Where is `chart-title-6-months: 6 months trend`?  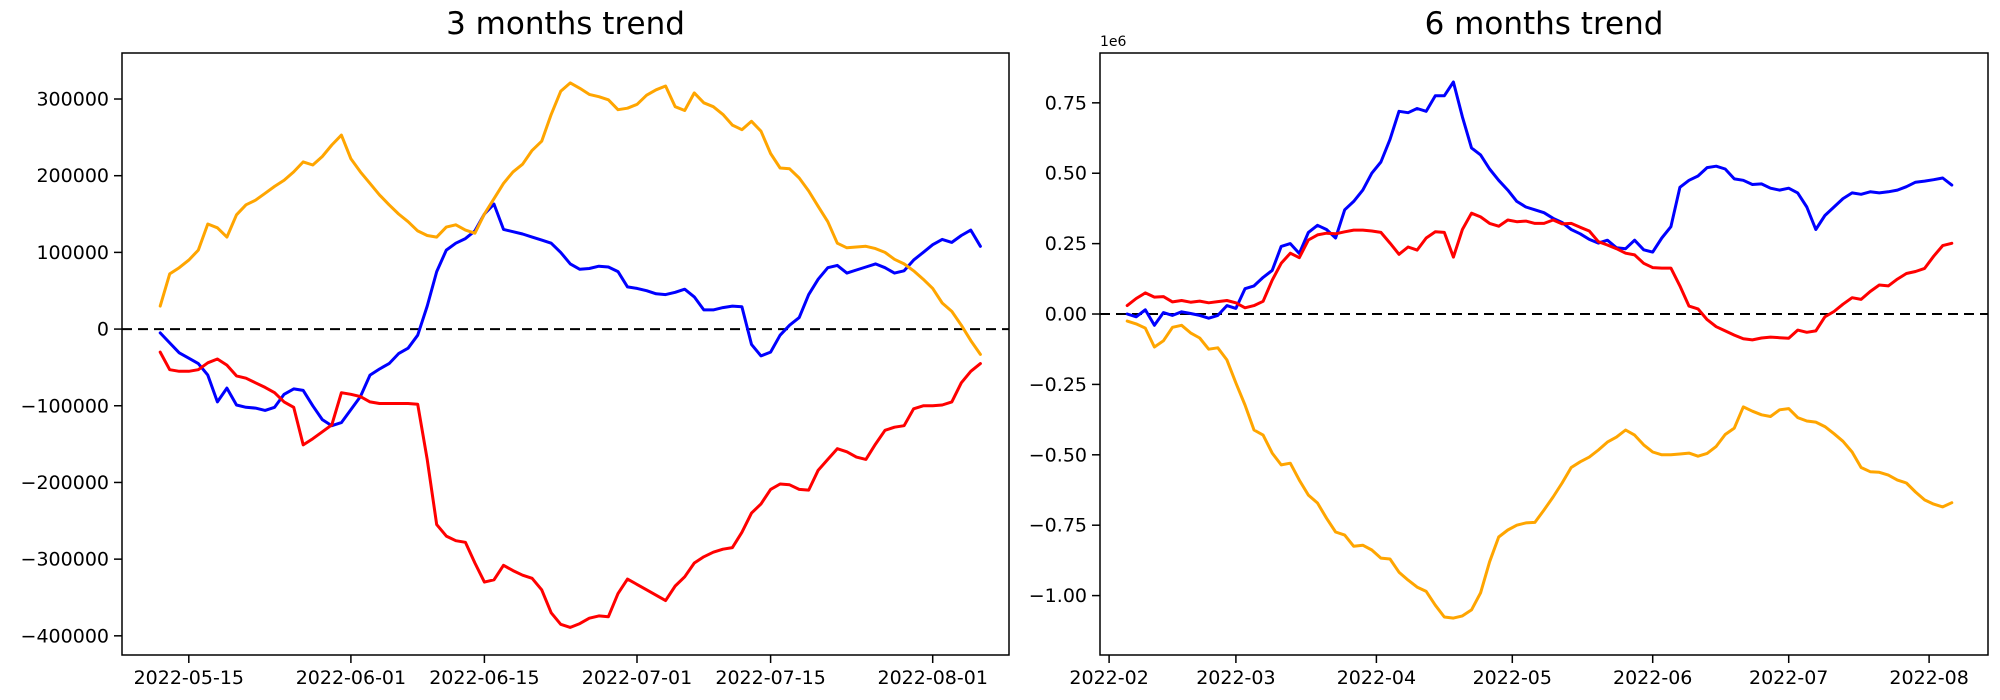
chart-title-6-months: 6 months trend is located at coordinates (1544, 24).